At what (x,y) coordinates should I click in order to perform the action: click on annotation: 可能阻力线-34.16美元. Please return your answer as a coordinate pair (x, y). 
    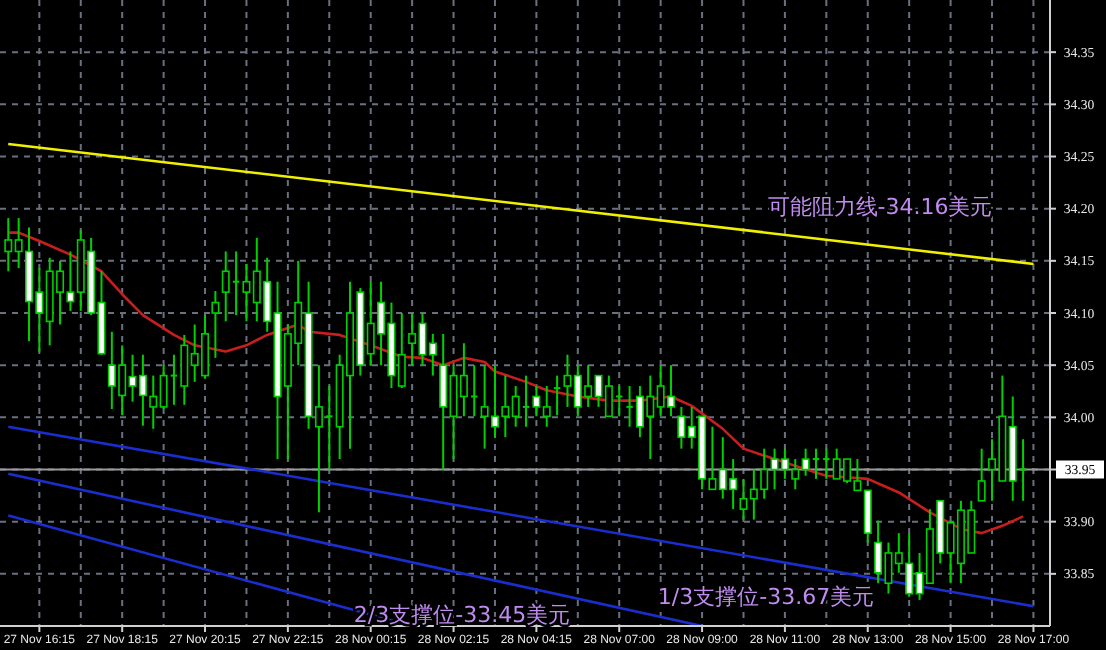
    Looking at the image, I should click on (880, 207).